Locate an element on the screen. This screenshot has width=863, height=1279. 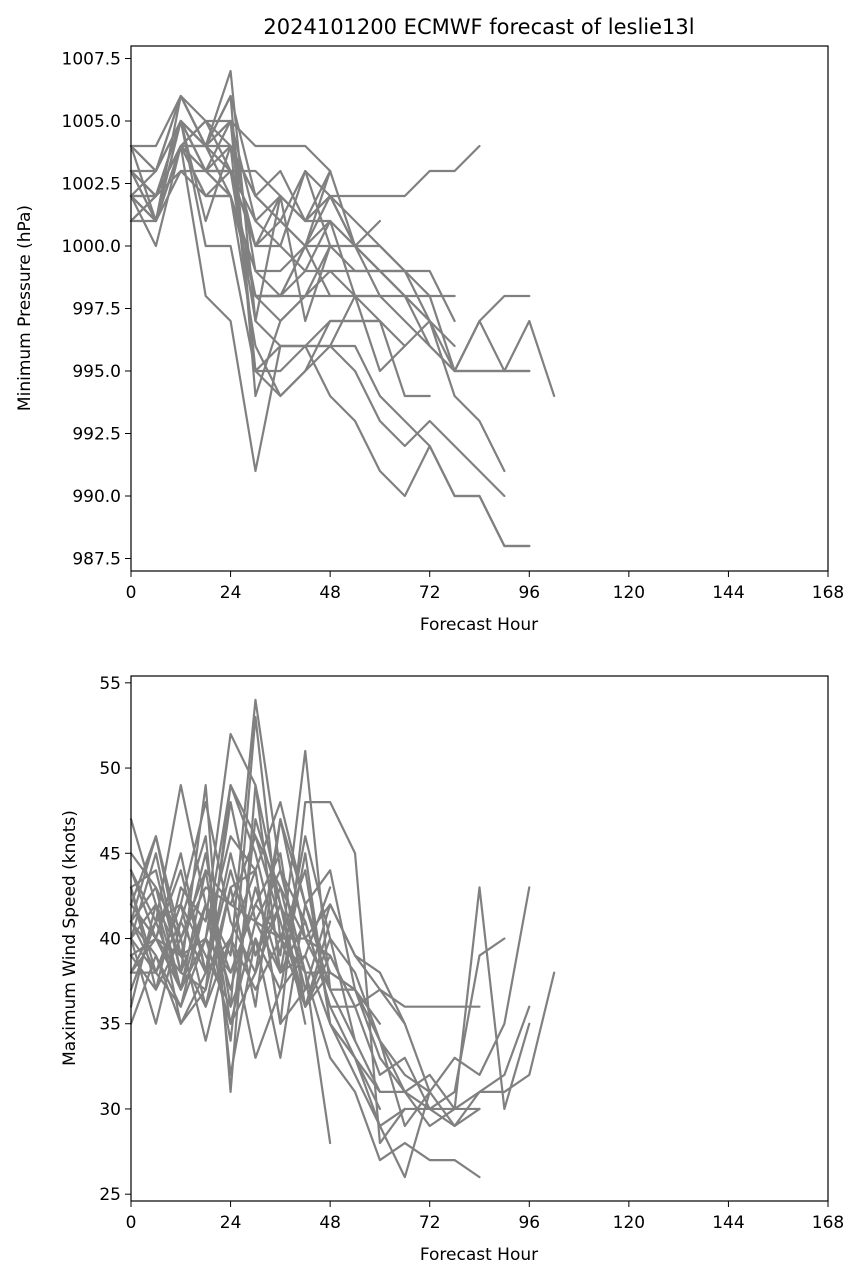
pressure-y-axis-label: Minimum Pressure (hPa) is located at coordinates (25, 308).